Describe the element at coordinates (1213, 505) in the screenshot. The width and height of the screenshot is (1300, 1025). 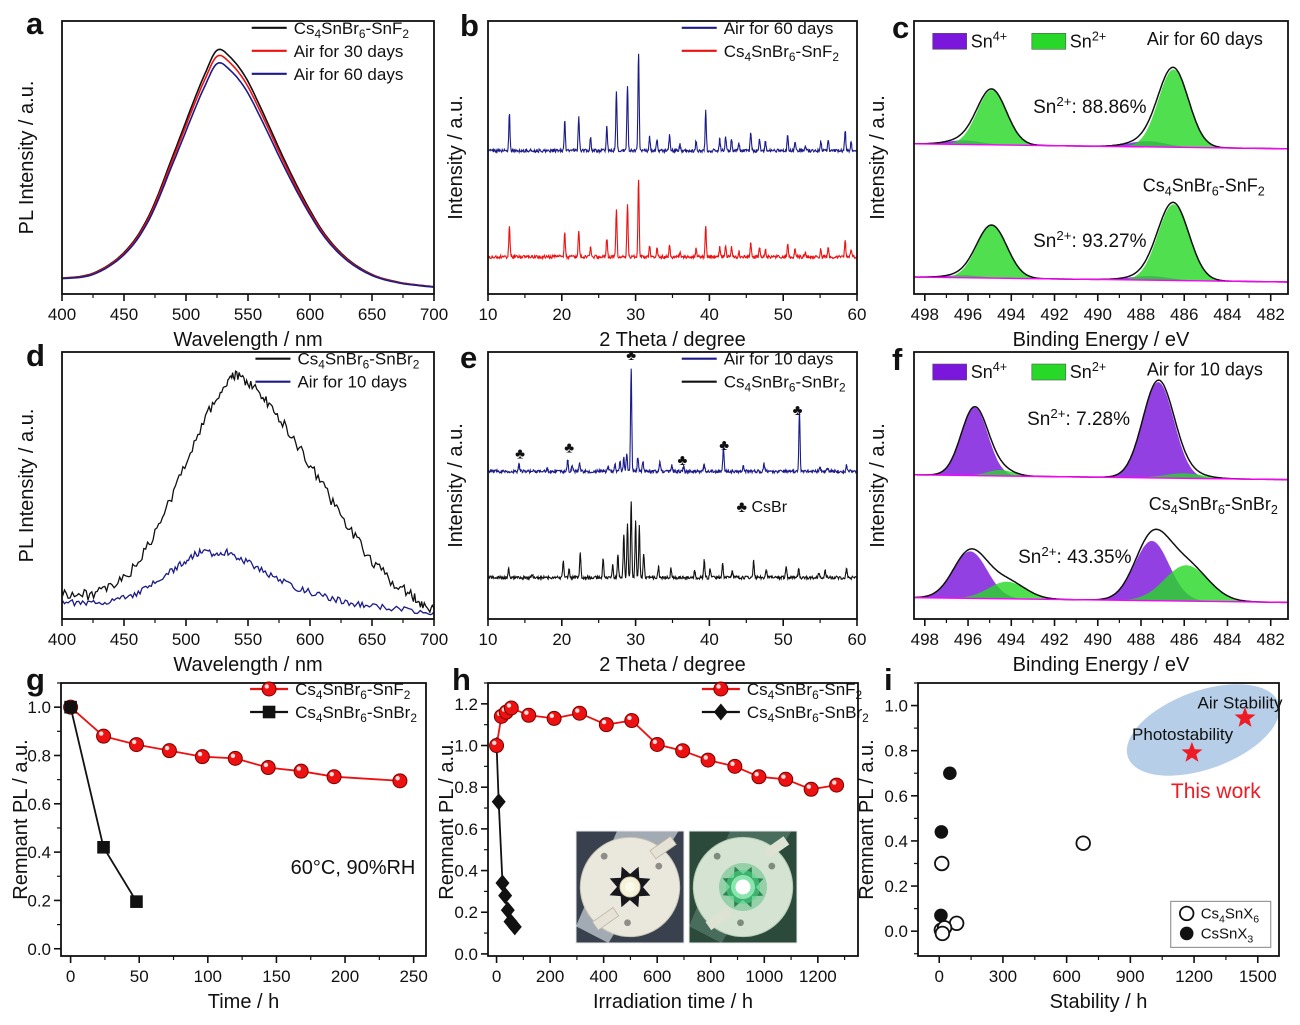
I see `sample-label: Cs4SnBr6-SnBr2` at that location.